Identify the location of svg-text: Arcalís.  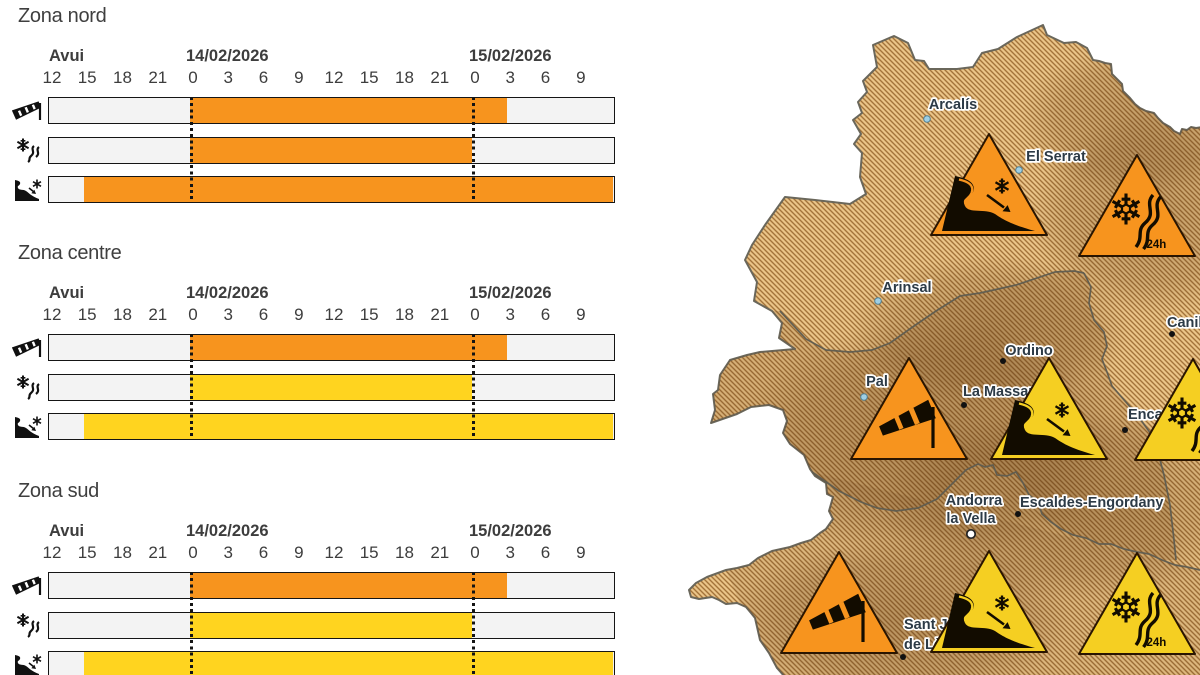
(953, 105).